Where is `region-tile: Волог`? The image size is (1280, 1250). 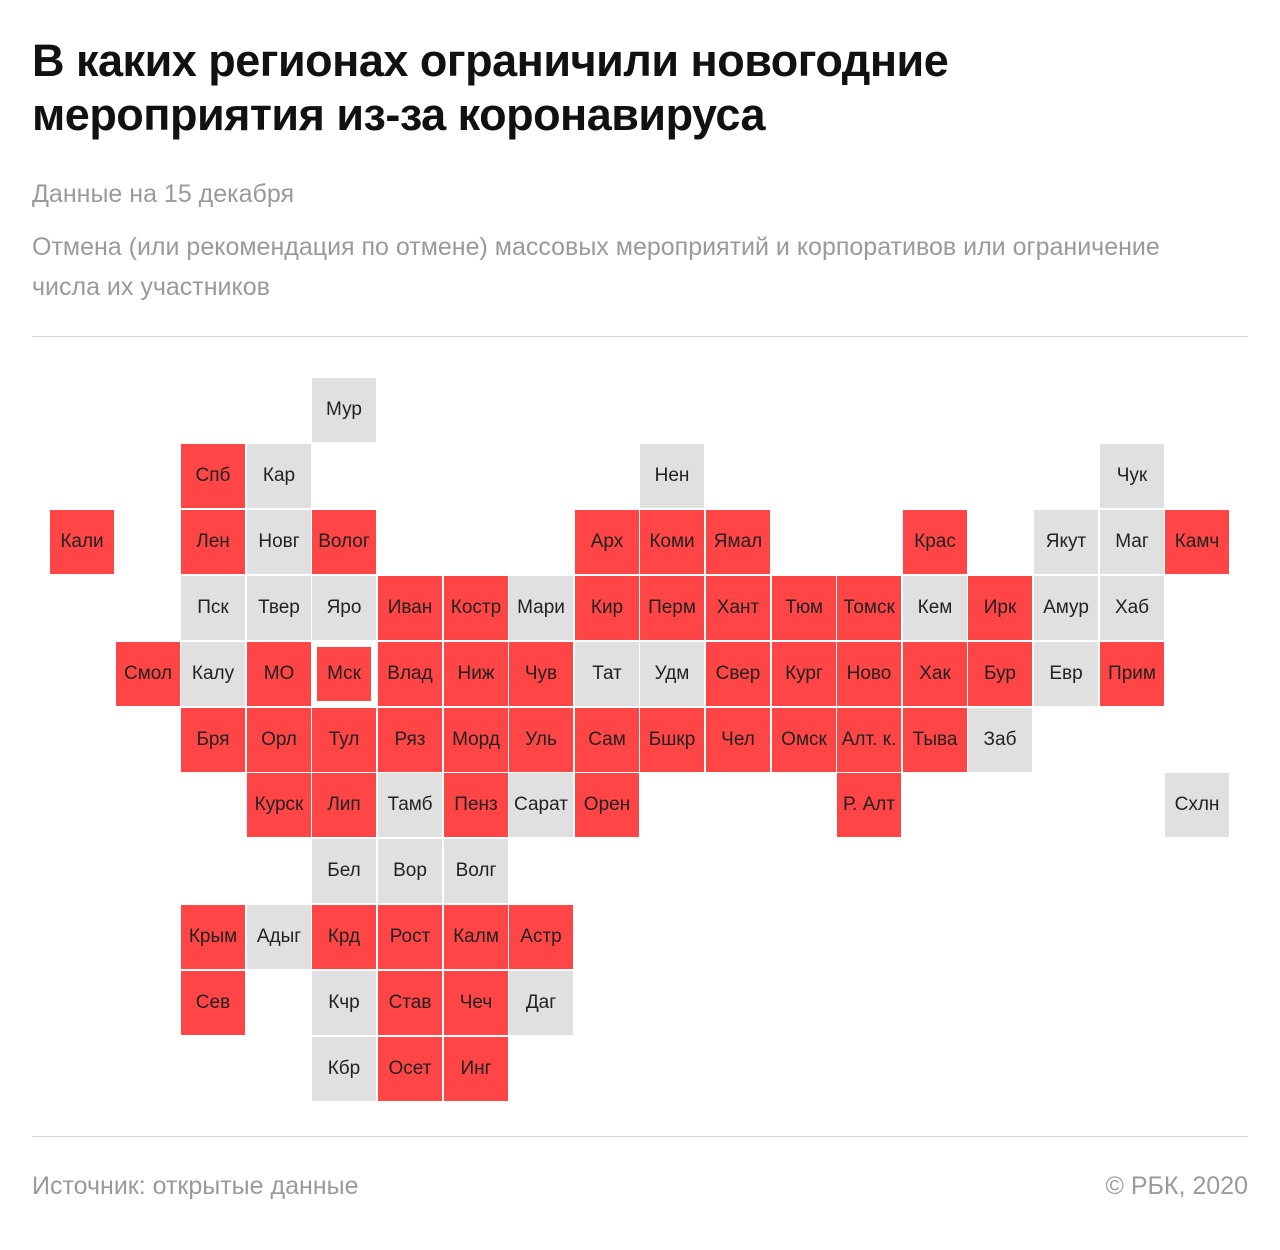 region-tile: Волог is located at coordinates (344, 542).